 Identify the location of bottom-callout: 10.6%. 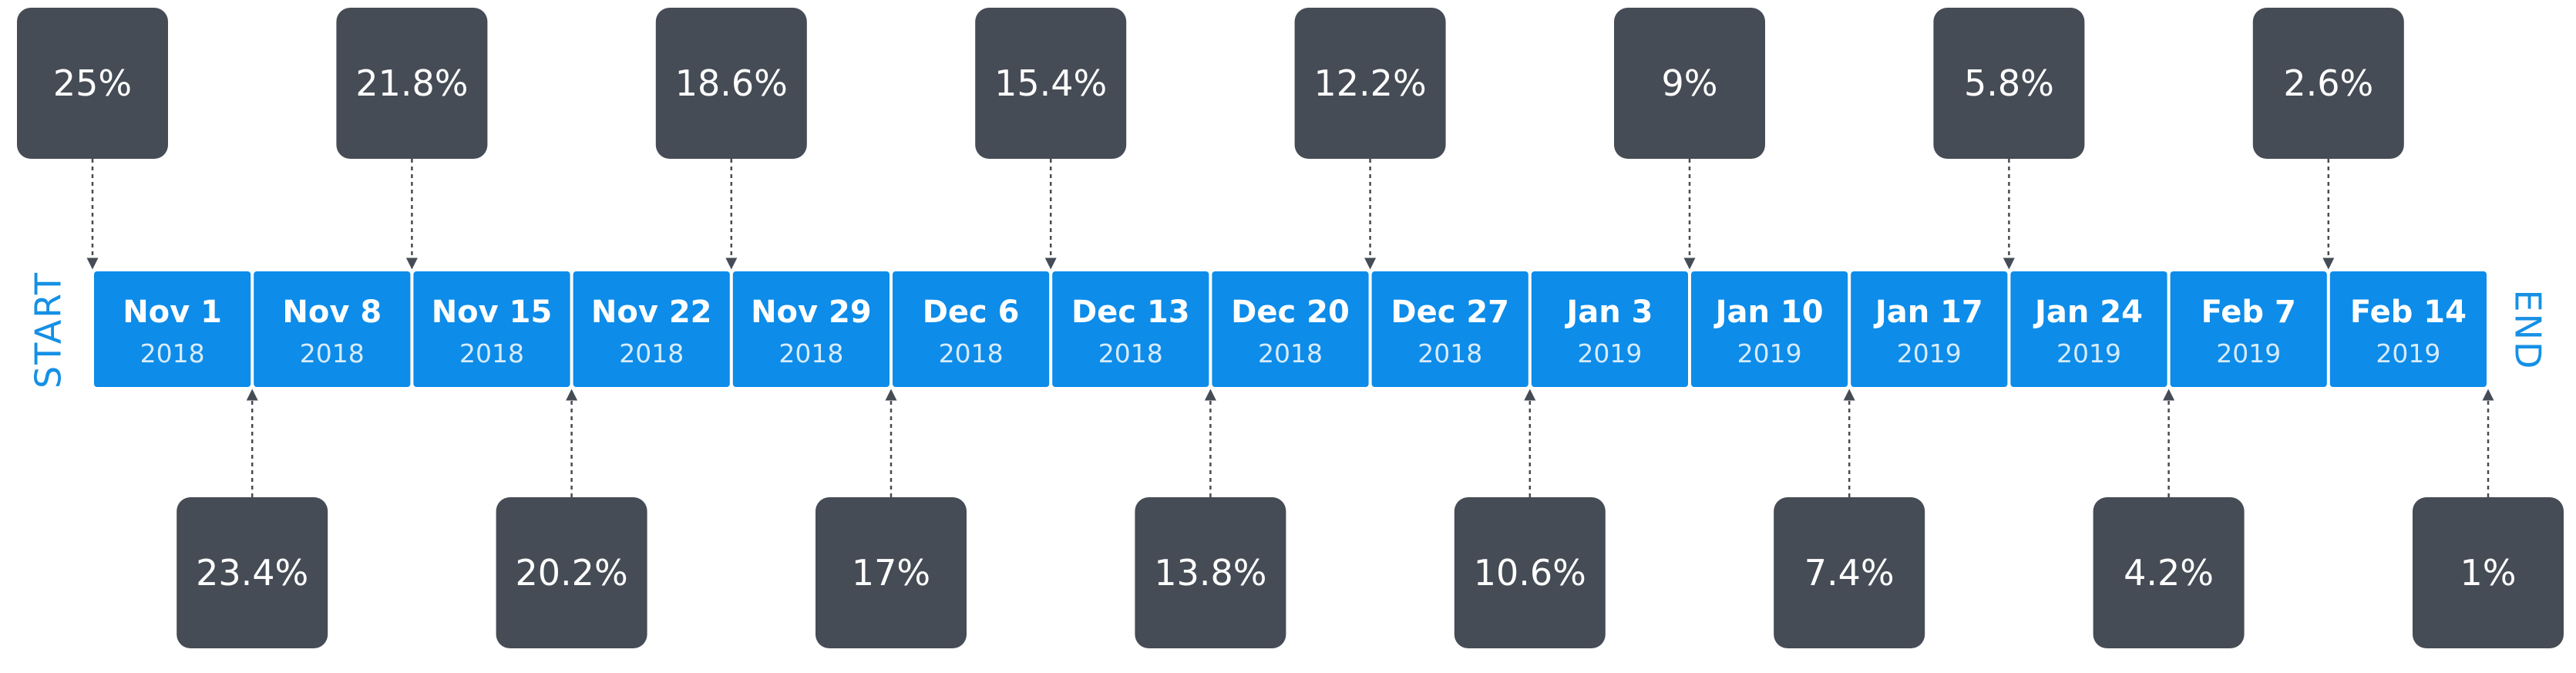
(1530, 572).